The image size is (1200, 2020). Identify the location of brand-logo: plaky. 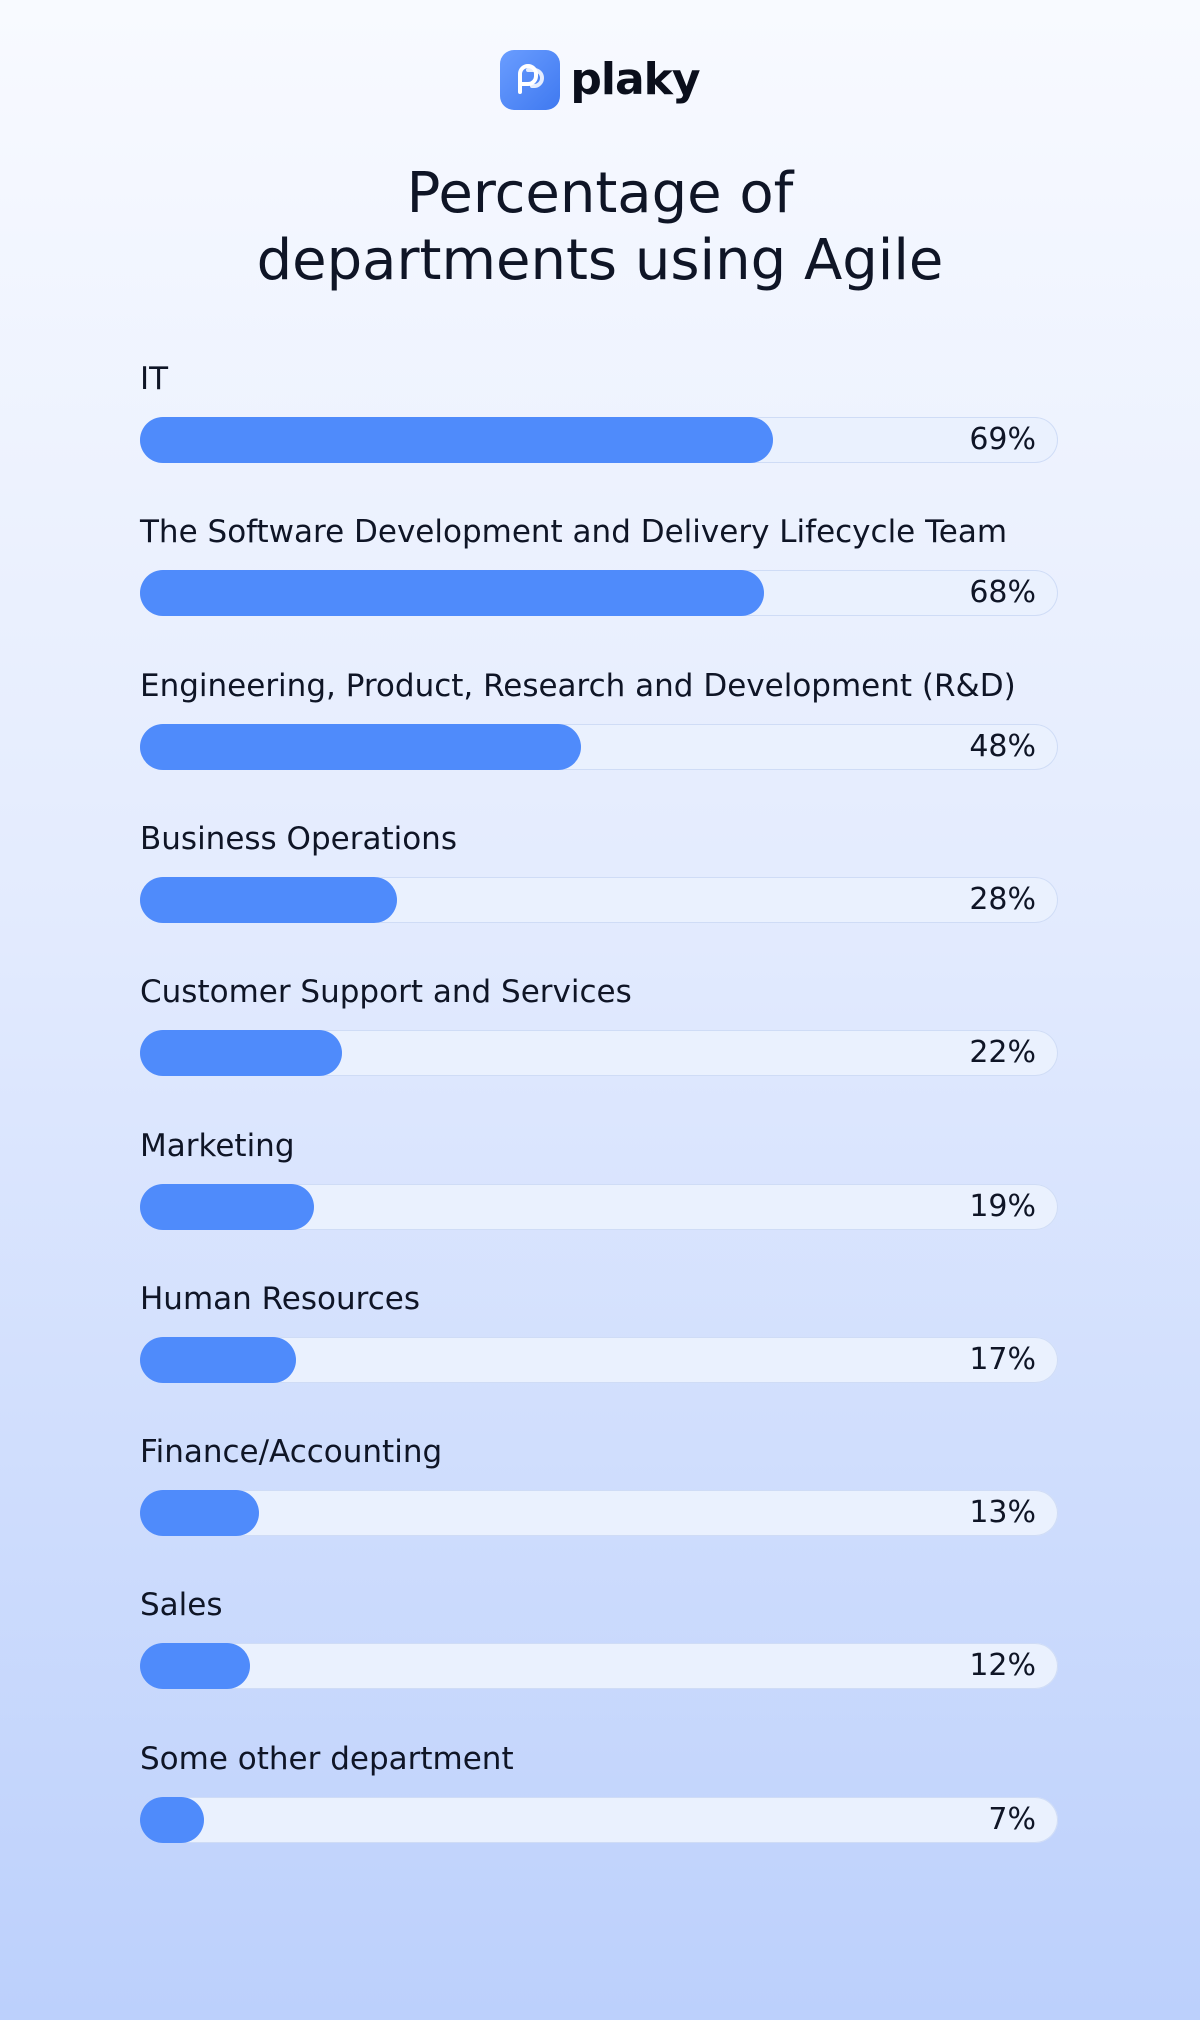
(600, 80).